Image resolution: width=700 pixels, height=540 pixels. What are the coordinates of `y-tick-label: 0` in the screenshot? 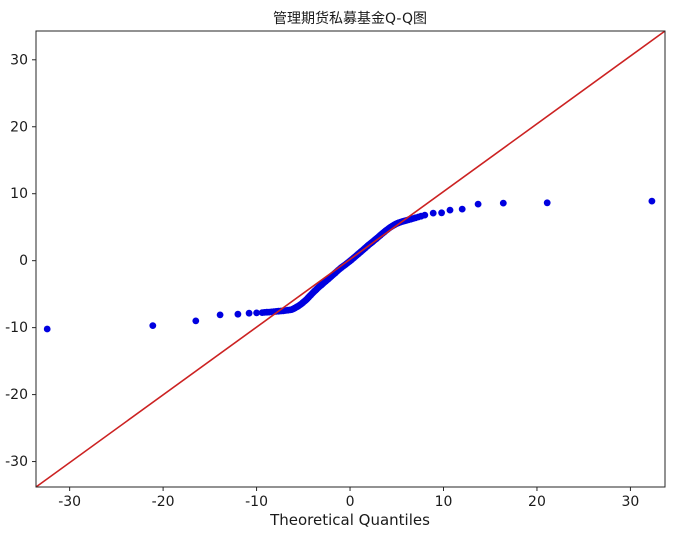 It's located at (23, 261).